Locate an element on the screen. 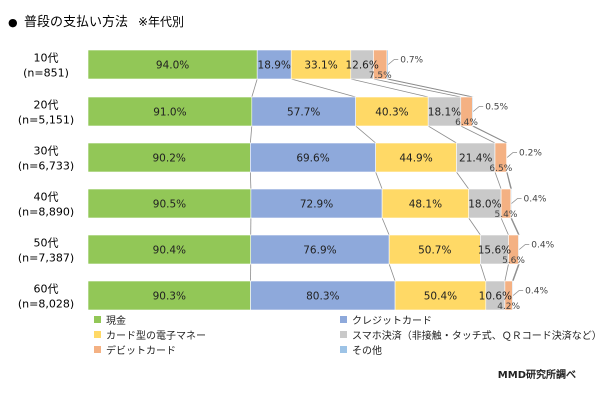 Image resolution: width=600 pixels, height=400 pixels. data-label: 90.2% is located at coordinates (169, 159).